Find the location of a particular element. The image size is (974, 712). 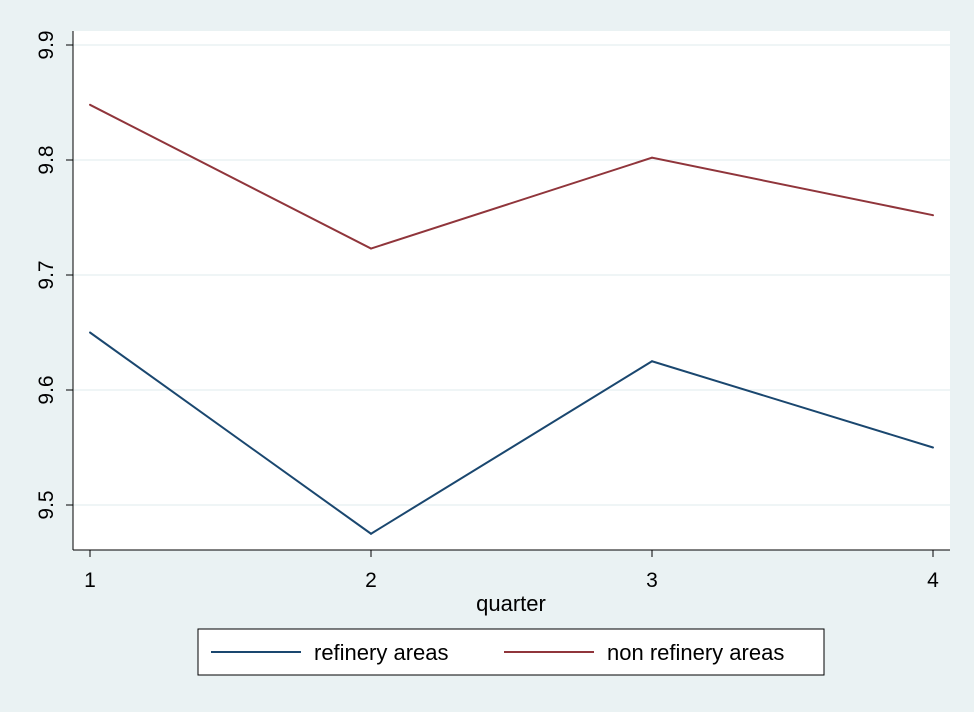

y-tick-label: 9.6 is located at coordinates (46, 389).